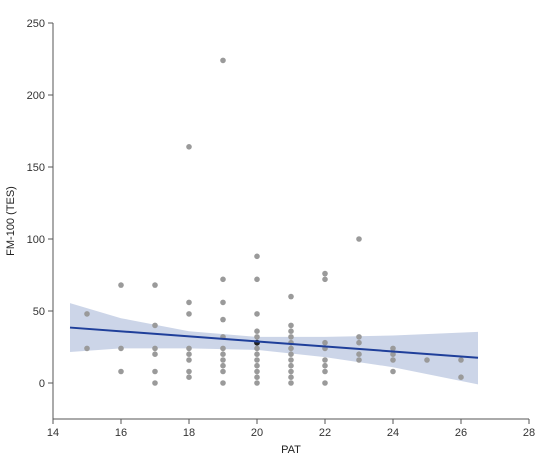 The image size is (542, 462). What do you see at coordinates (291, 450) in the screenshot?
I see `x-axis-title: PAT` at bounding box center [291, 450].